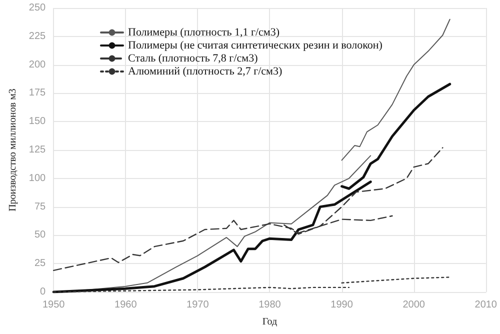  I want to click on y-tick-label: 250, so click(37, 8).